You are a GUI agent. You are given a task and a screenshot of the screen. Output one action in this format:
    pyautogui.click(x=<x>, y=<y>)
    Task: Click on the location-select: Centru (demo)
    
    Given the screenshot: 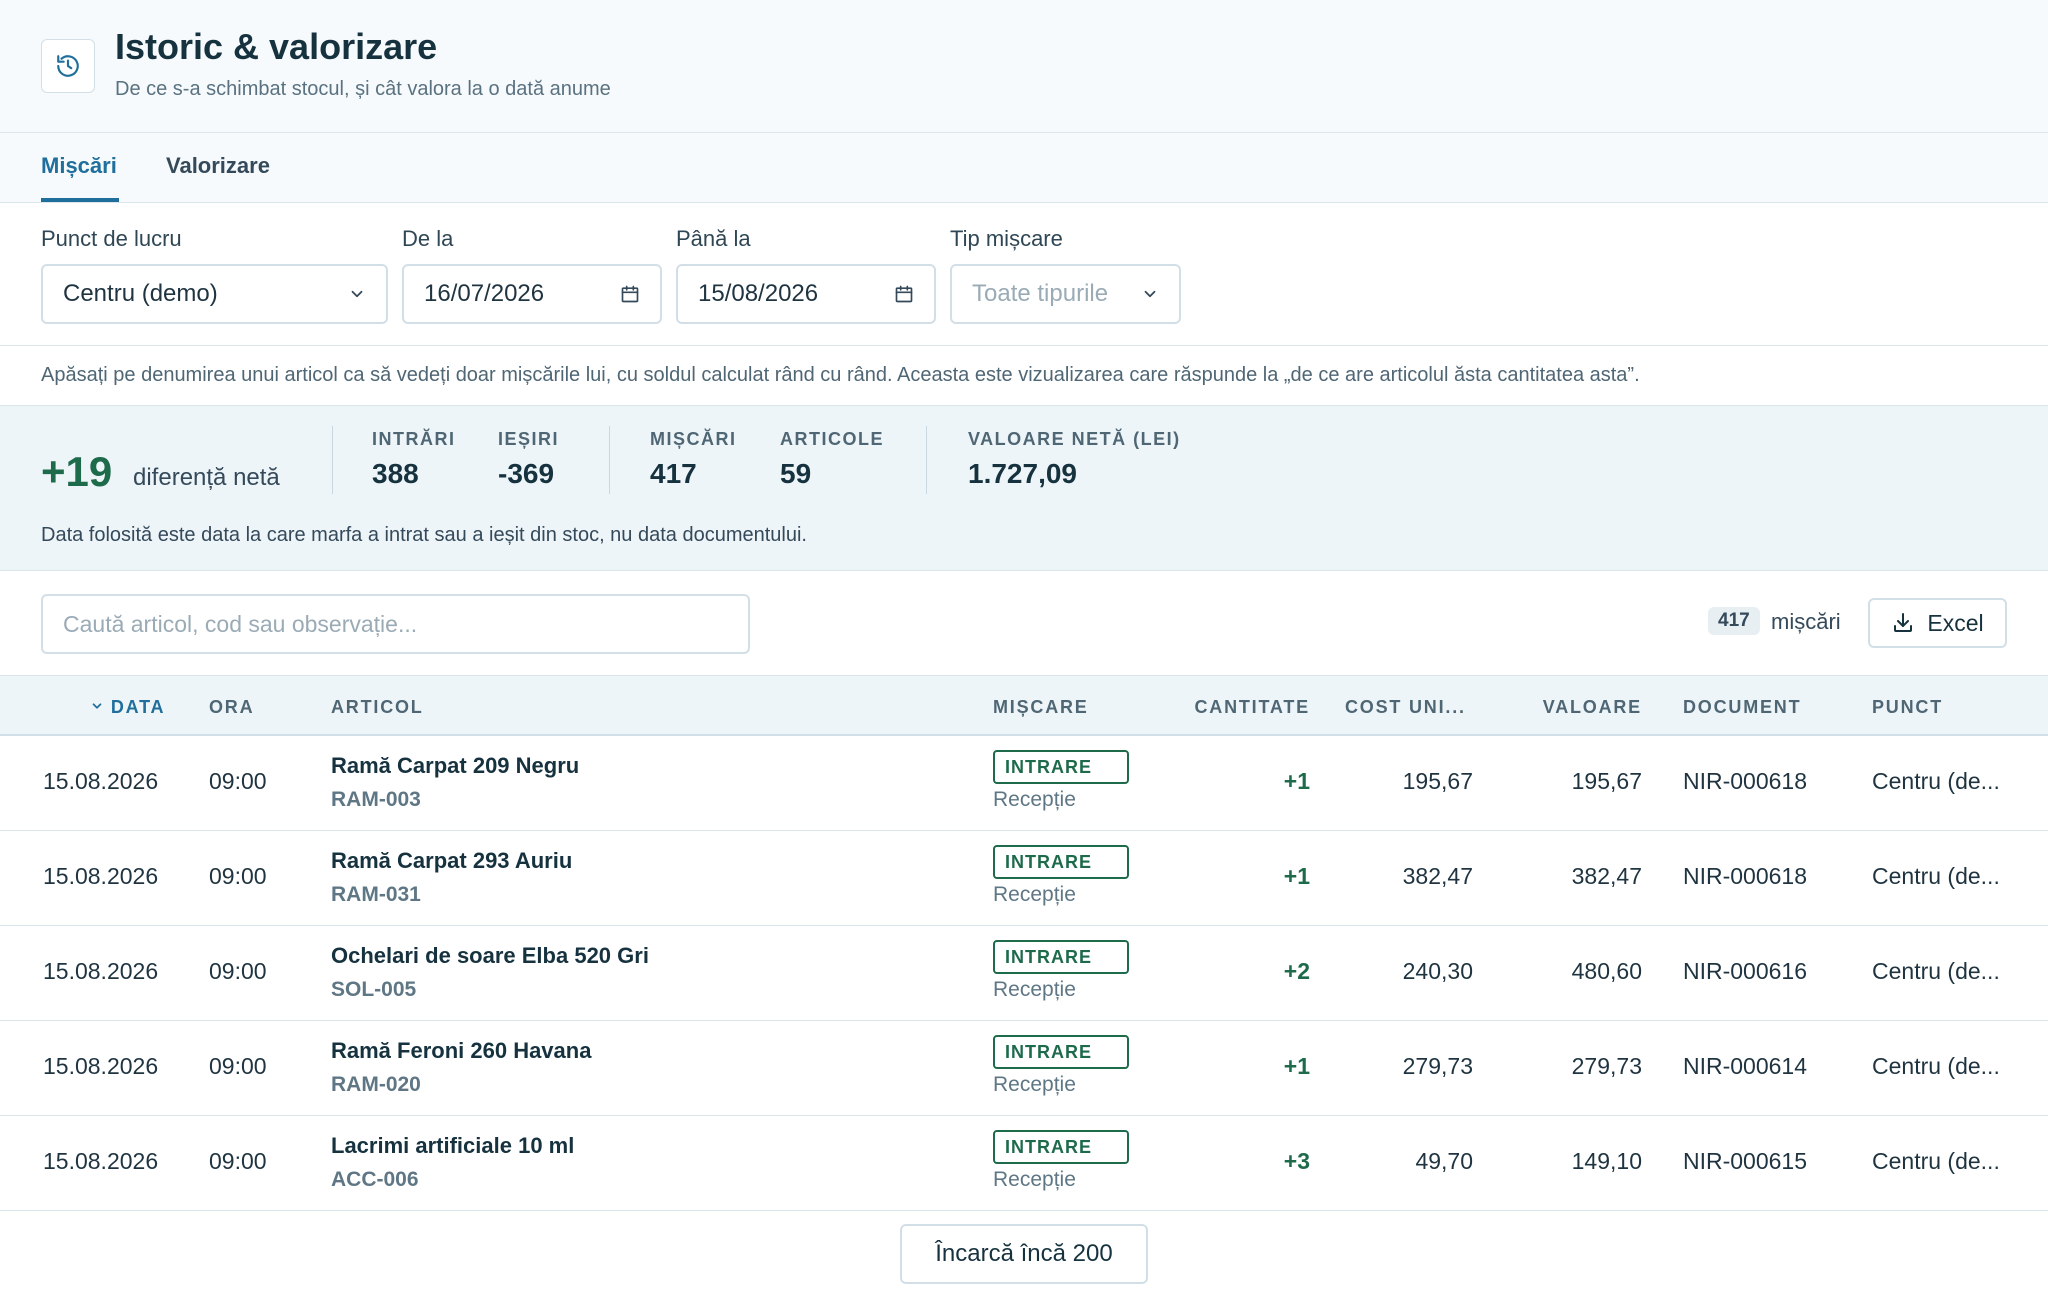 What is the action you would take?
    pyautogui.click(x=214, y=294)
    